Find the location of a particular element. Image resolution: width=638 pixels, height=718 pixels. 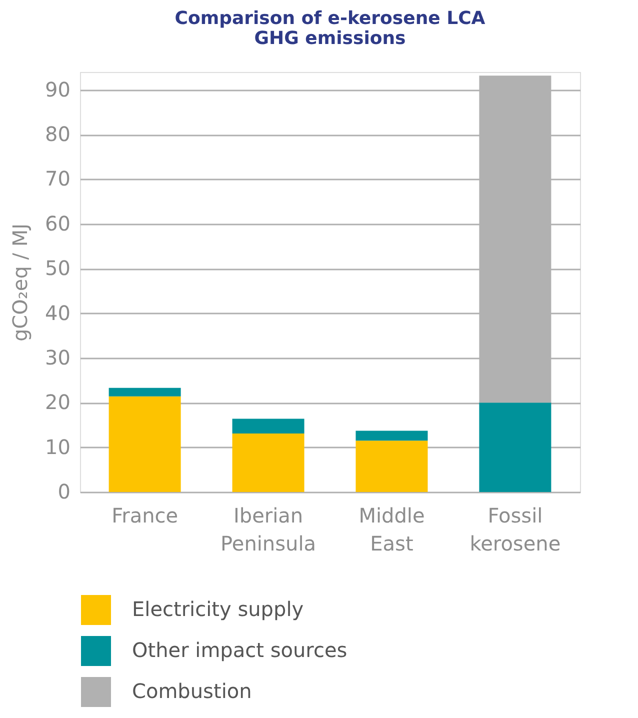

y-tick-label: 30 is located at coordinates (57, 357).